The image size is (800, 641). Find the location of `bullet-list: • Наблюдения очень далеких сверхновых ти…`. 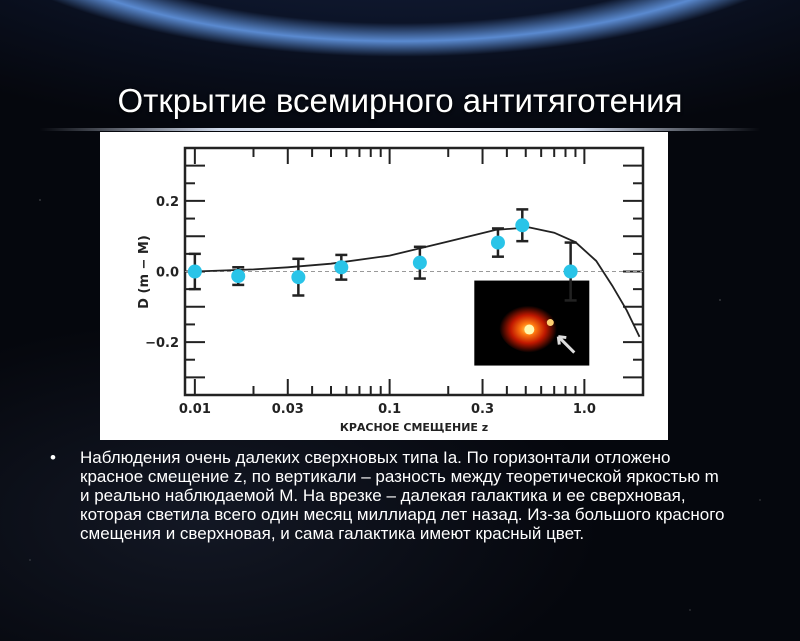

bullet-list: • Наблюдения очень далеких сверхновых ти… is located at coordinates (390, 495).